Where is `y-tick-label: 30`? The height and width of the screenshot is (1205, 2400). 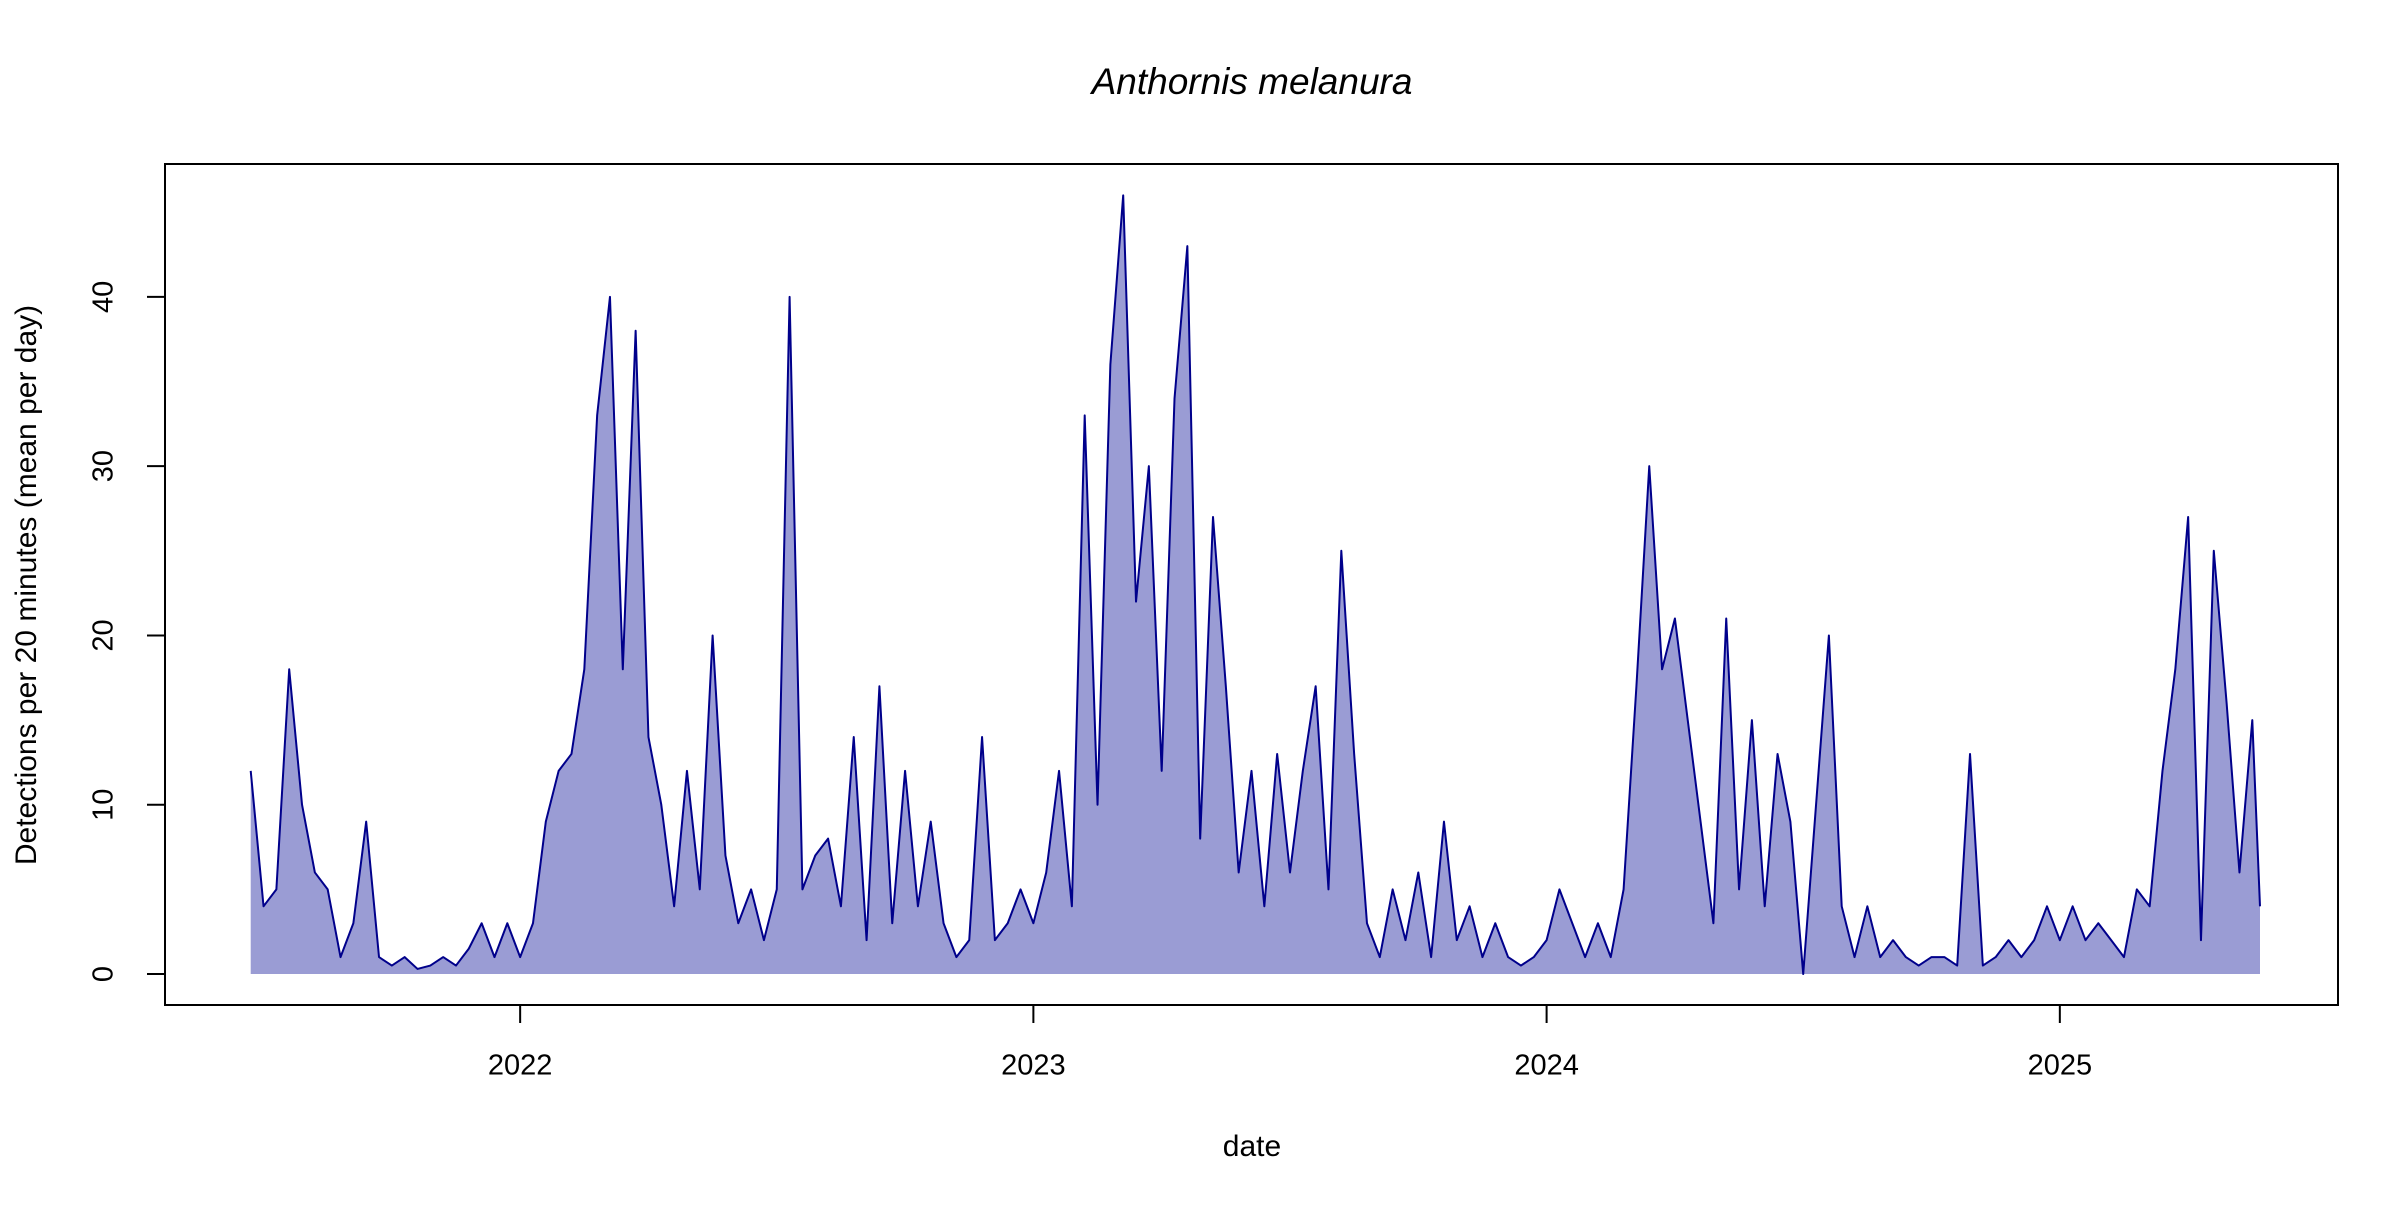
y-tick-label: 30 is located at coordinates (104, 466).